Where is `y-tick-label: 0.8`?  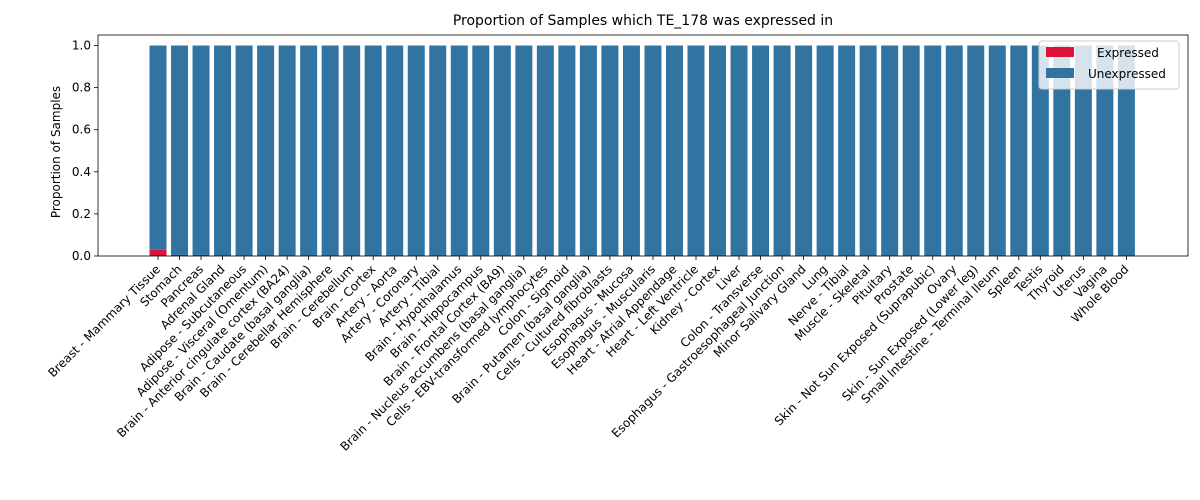 y-tick-label: 0.8 is located at coordinates (81, 88).